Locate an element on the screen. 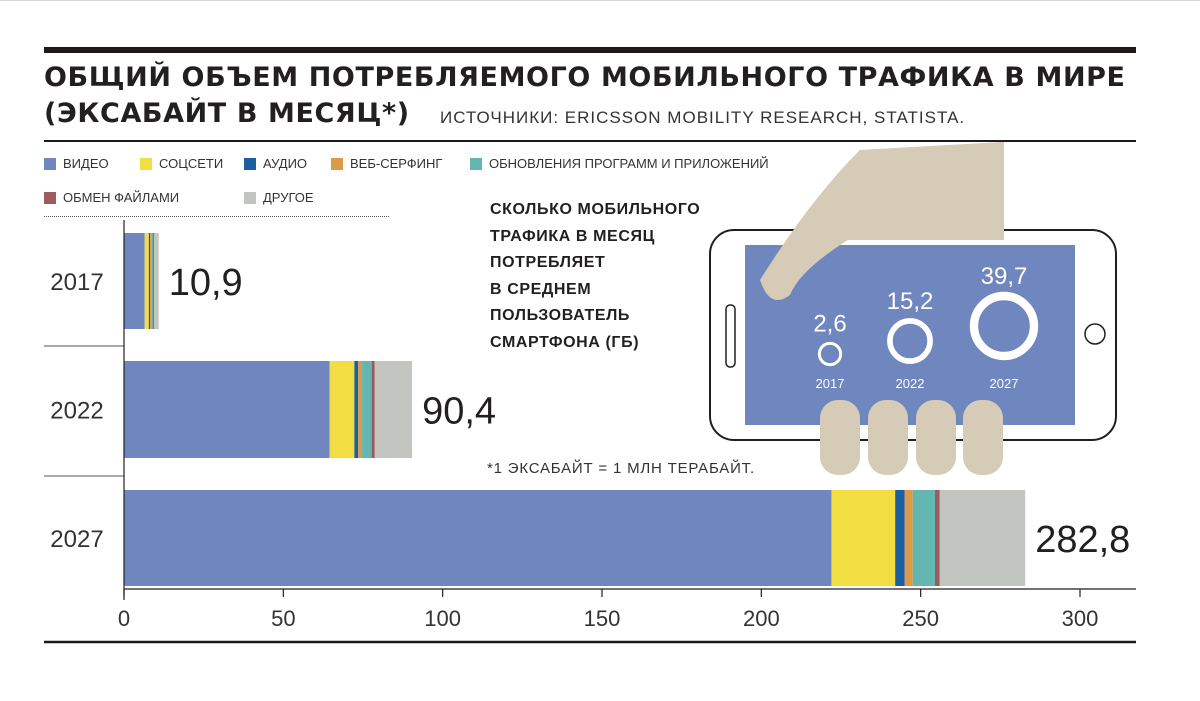 This screenshot has width=1200, height=701. x-tick-label: 0 is located at coordinates (124, 618).